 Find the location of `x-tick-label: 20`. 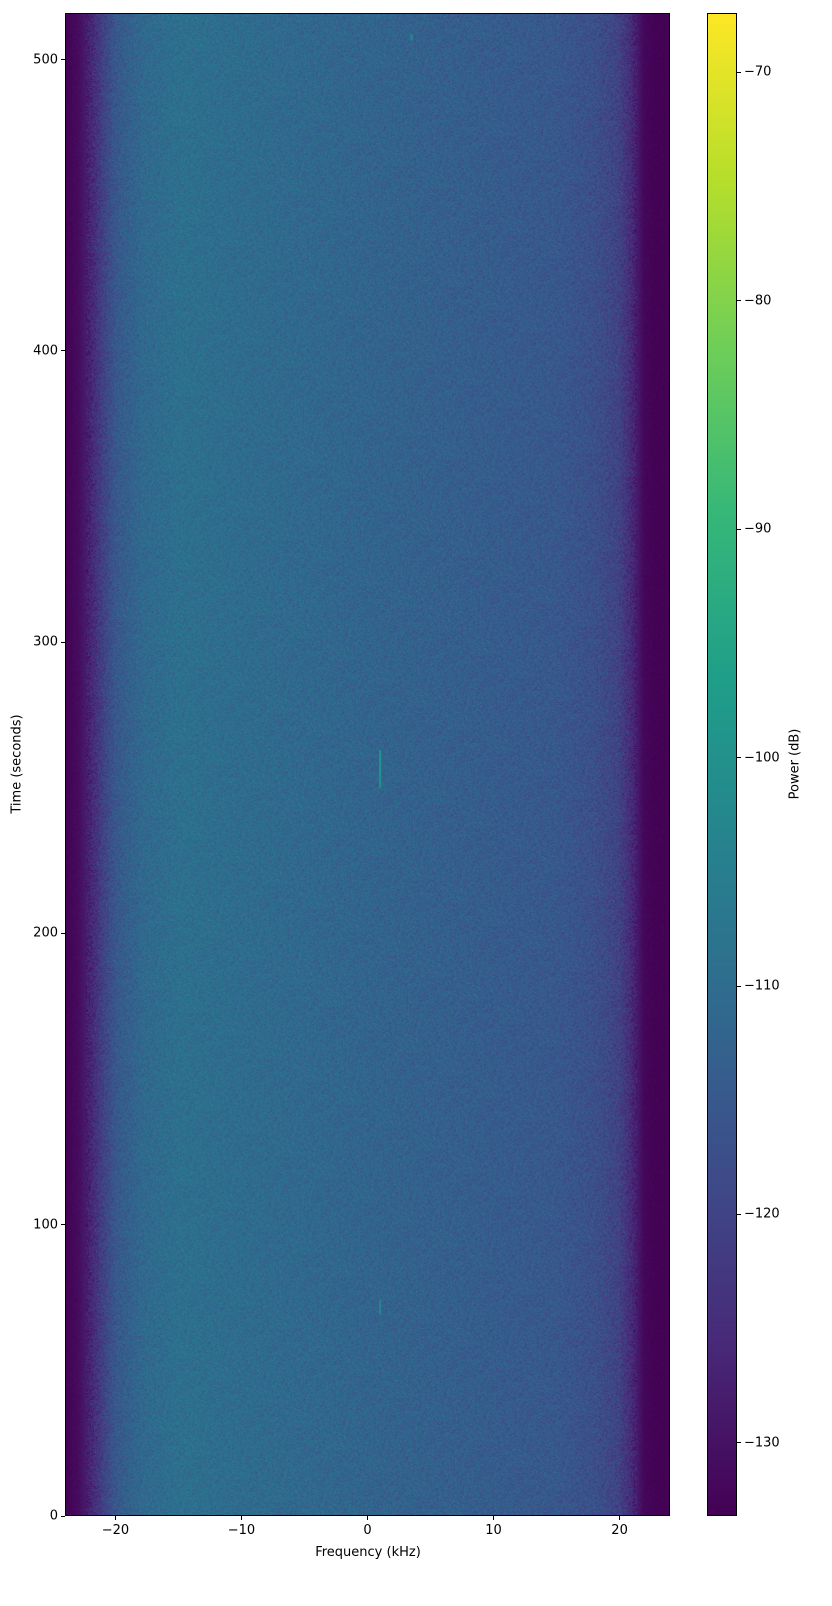

x-tick-label: 20 is located at coordinates (619, 1530).